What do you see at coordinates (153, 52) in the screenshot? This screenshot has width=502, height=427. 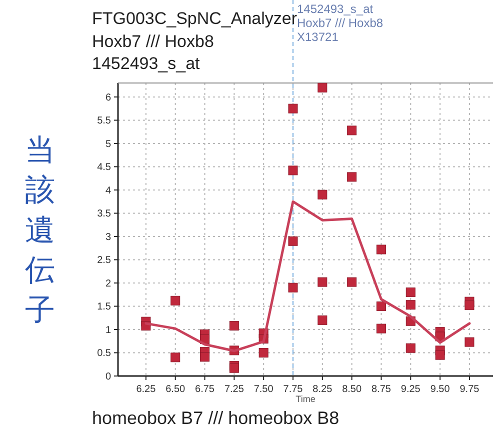 I see `chart-subtitle: Hoxb7 /// Hoxb8 1452493_s_at` at bounding box center [153, 52].